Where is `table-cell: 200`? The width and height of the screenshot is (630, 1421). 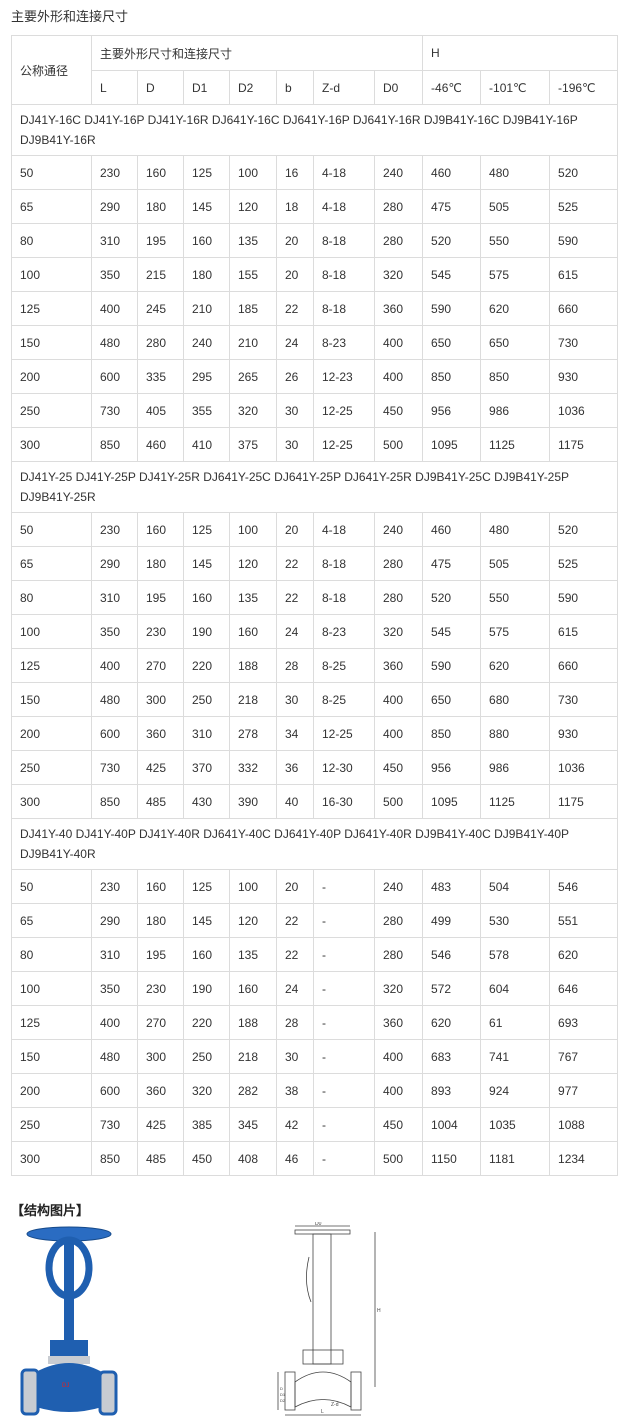
table-cell: 200 is located at coordinates (51, 376).